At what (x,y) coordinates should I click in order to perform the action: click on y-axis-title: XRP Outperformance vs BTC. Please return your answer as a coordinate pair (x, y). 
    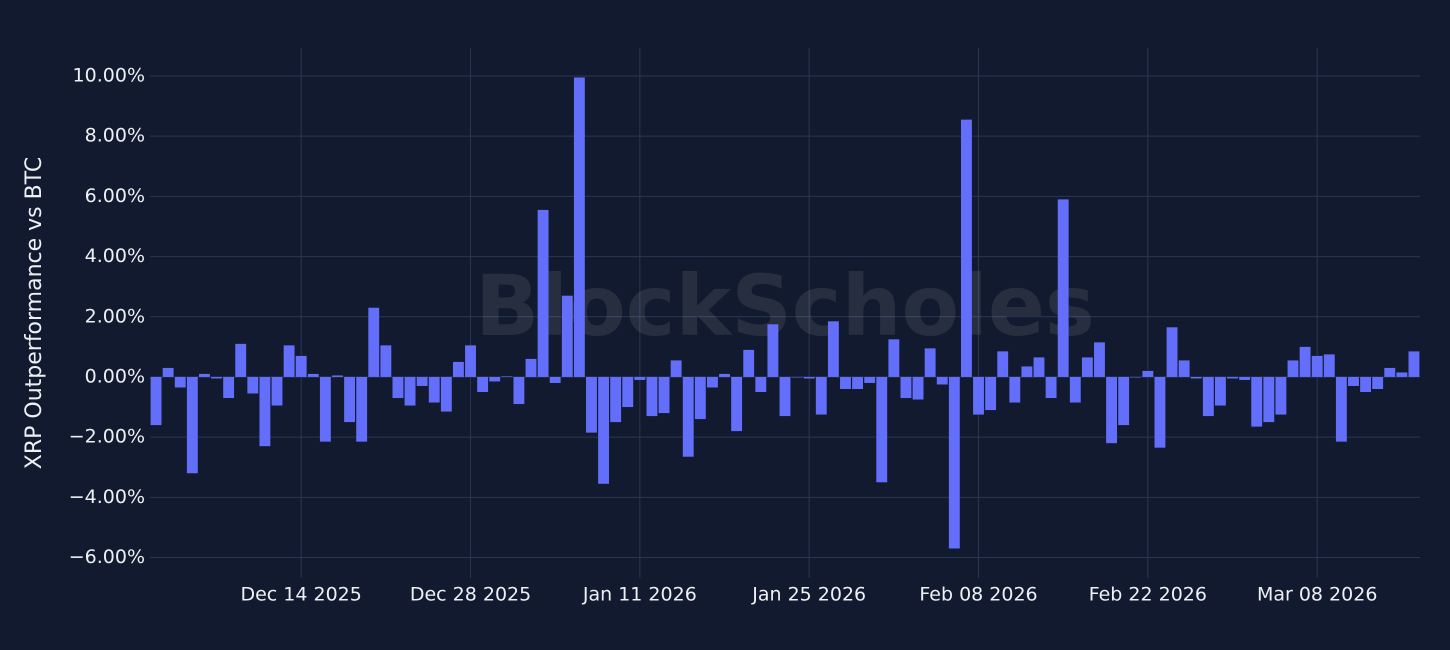
    Looking at the image, I should click on (34, 313).